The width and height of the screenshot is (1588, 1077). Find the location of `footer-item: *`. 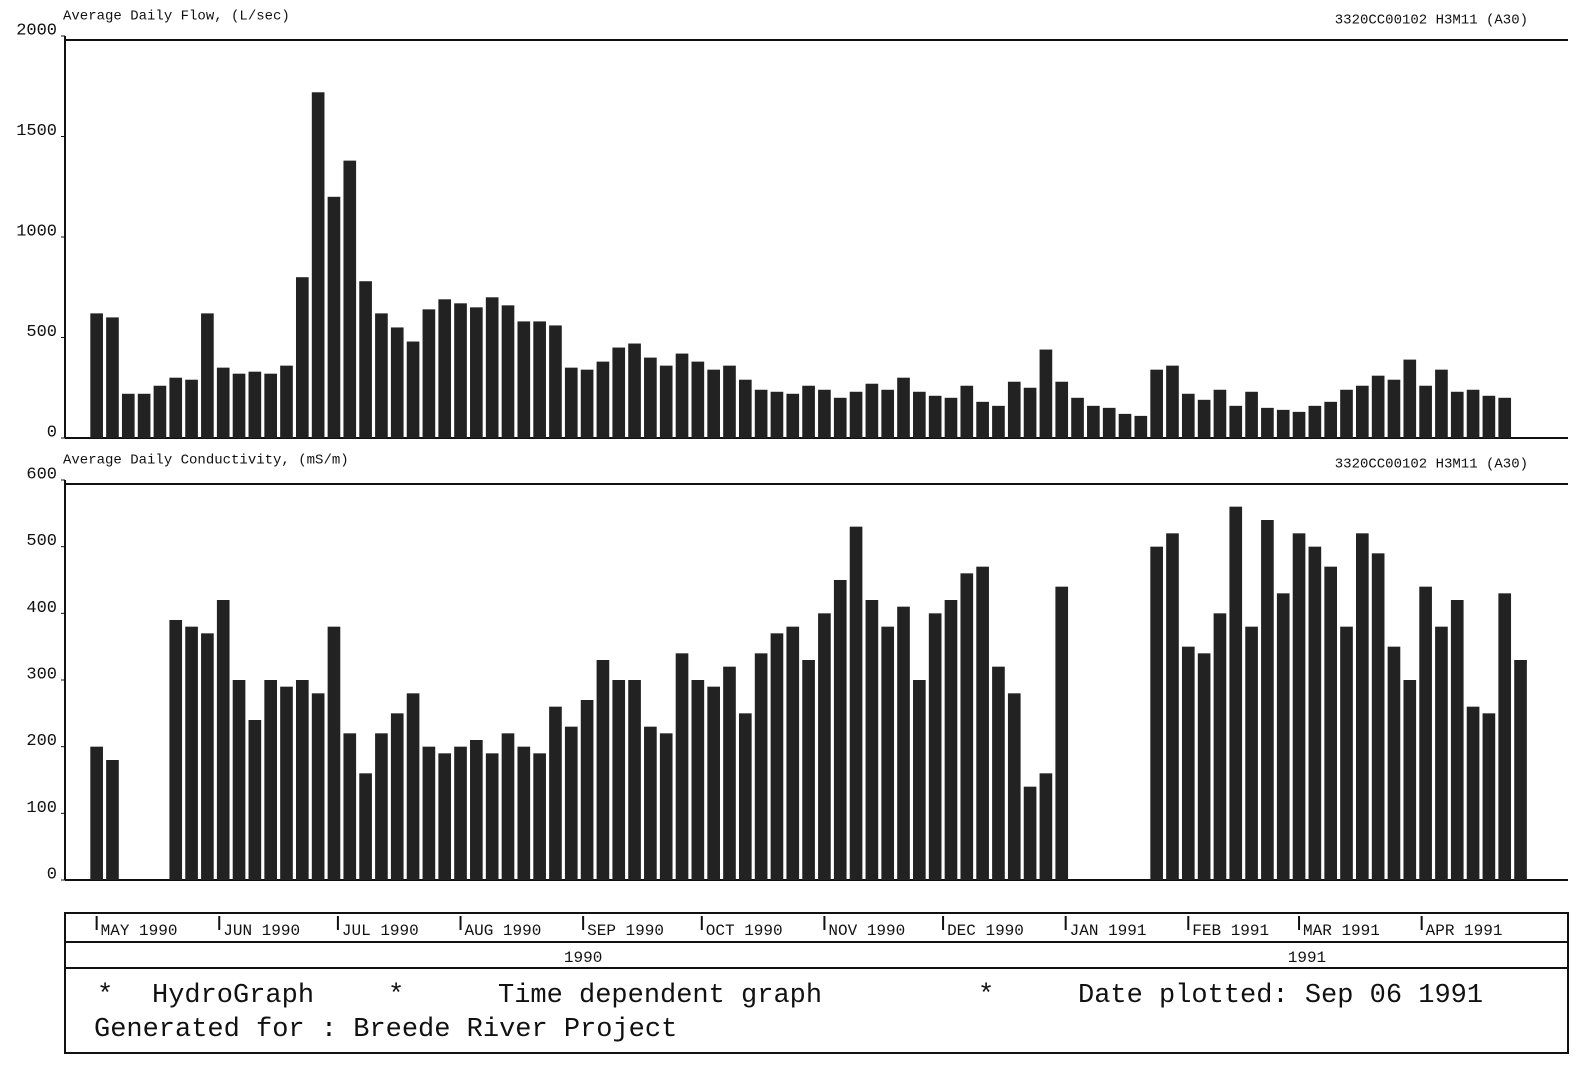

footer-item: * is located at coordinates (105, 996).